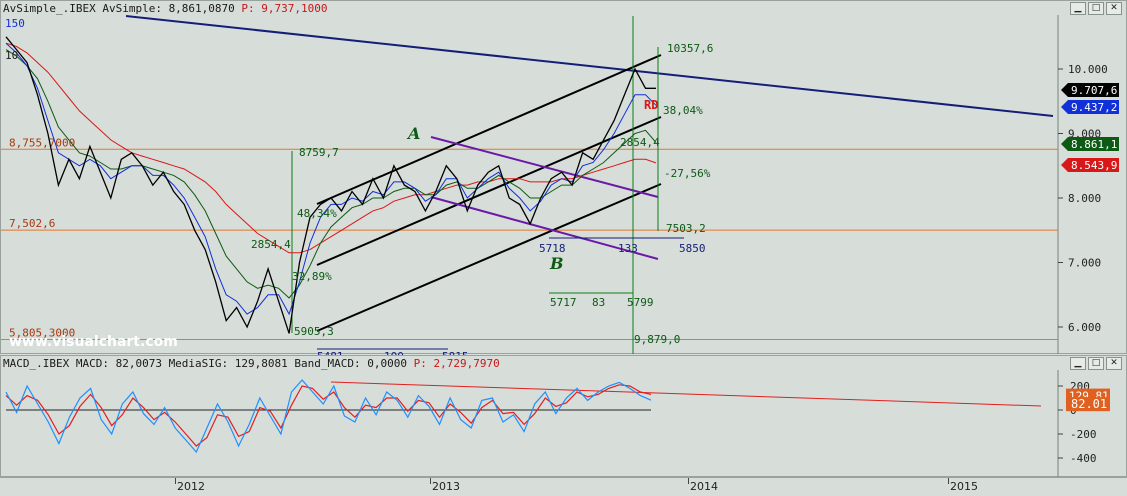 The image size is (1127, 496). Describe the element at coordinates (42, 333) in the screenshot. I see `horizontal-level-label: 5,805,3000` at that location.